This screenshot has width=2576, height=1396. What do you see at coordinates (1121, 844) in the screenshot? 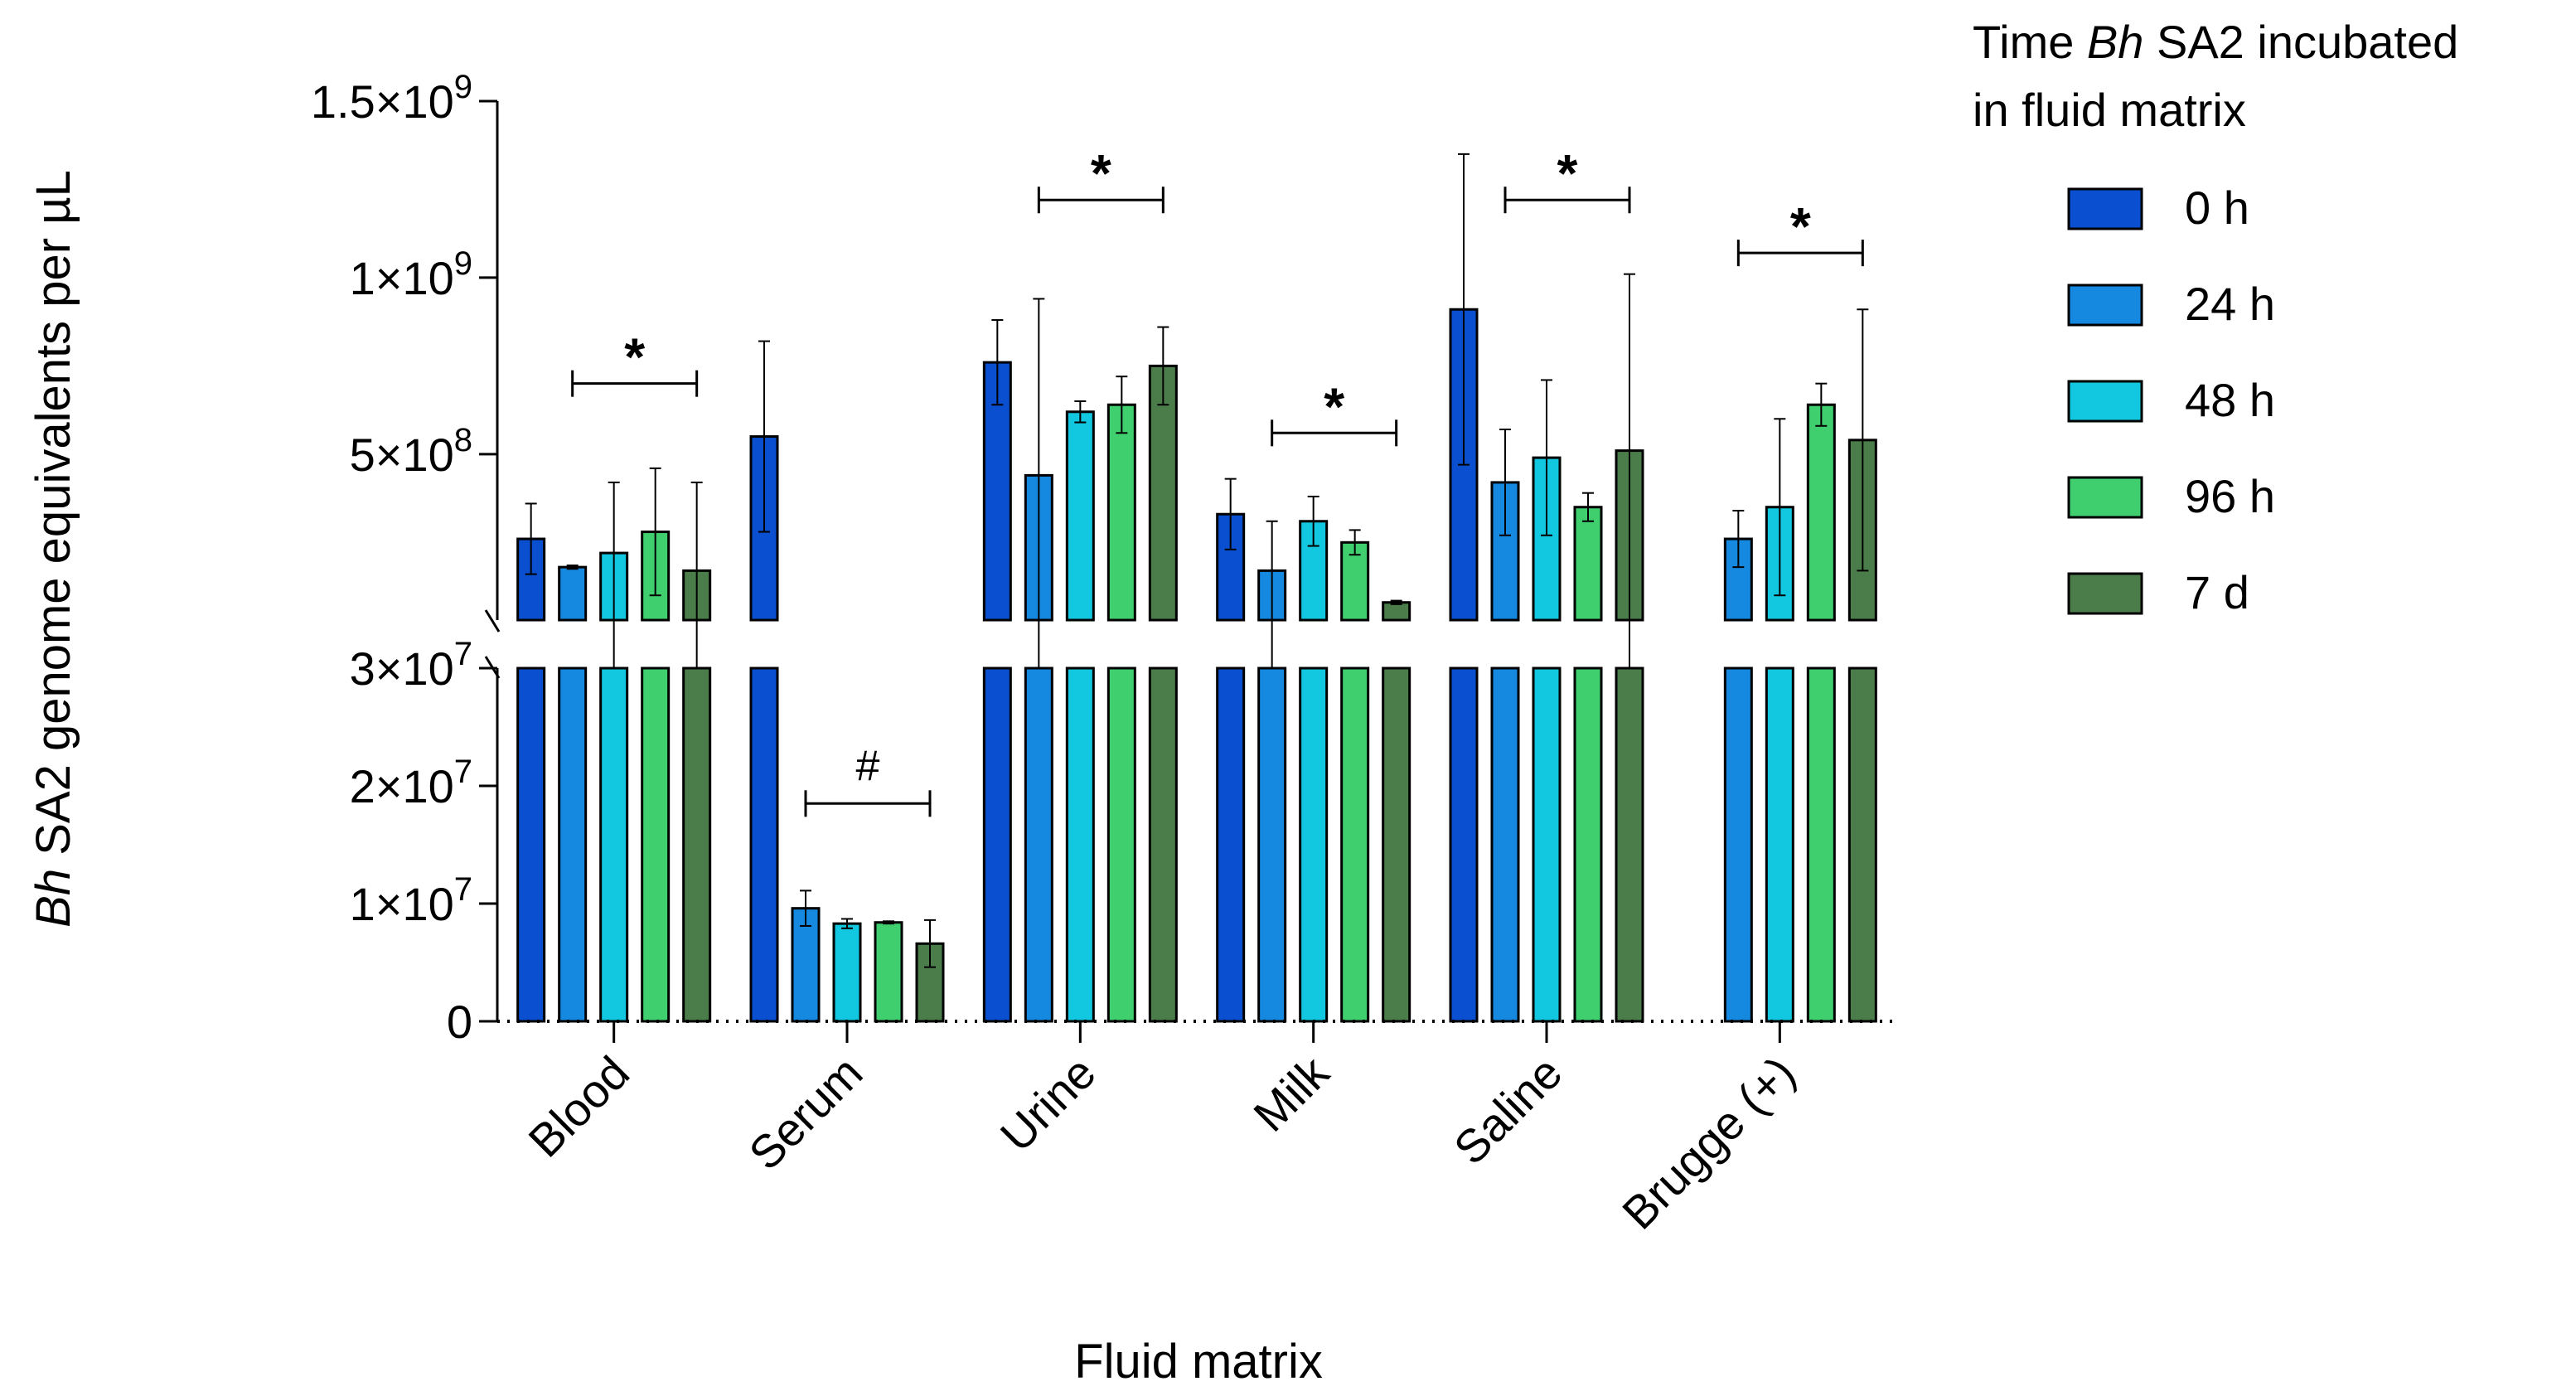
I see `bar-2-3-lower` at bounding box center [1121, 844].